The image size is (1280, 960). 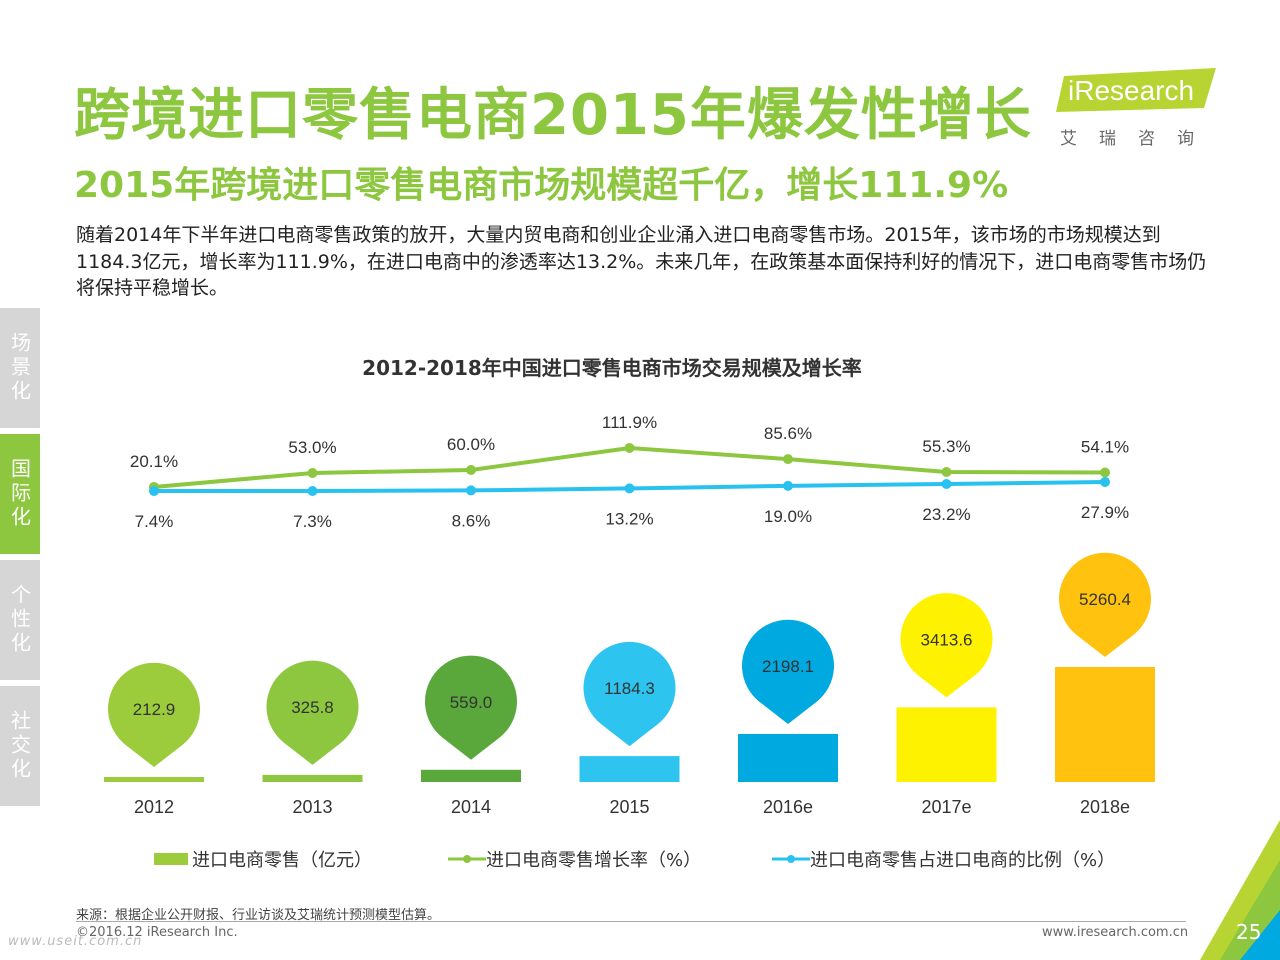 I want to click on growth-label-2016e: 85.6%, so click(x=788, y=433).